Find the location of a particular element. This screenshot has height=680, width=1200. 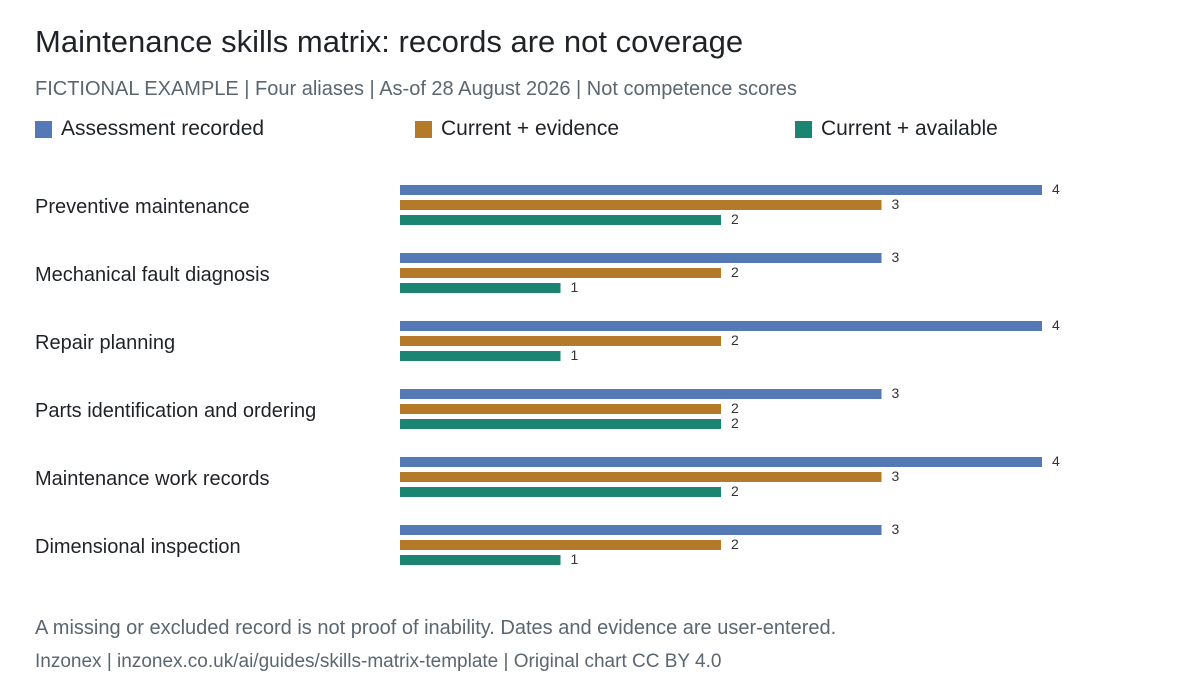

data-label-assessment-recorded-parts-identification-and-ordering: 3 is located at coordinates (896, 393).